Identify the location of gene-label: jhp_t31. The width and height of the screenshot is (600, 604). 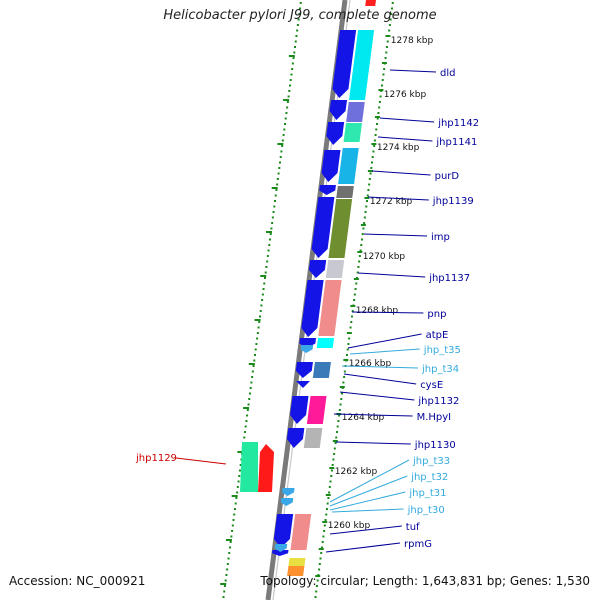
(427, 493).